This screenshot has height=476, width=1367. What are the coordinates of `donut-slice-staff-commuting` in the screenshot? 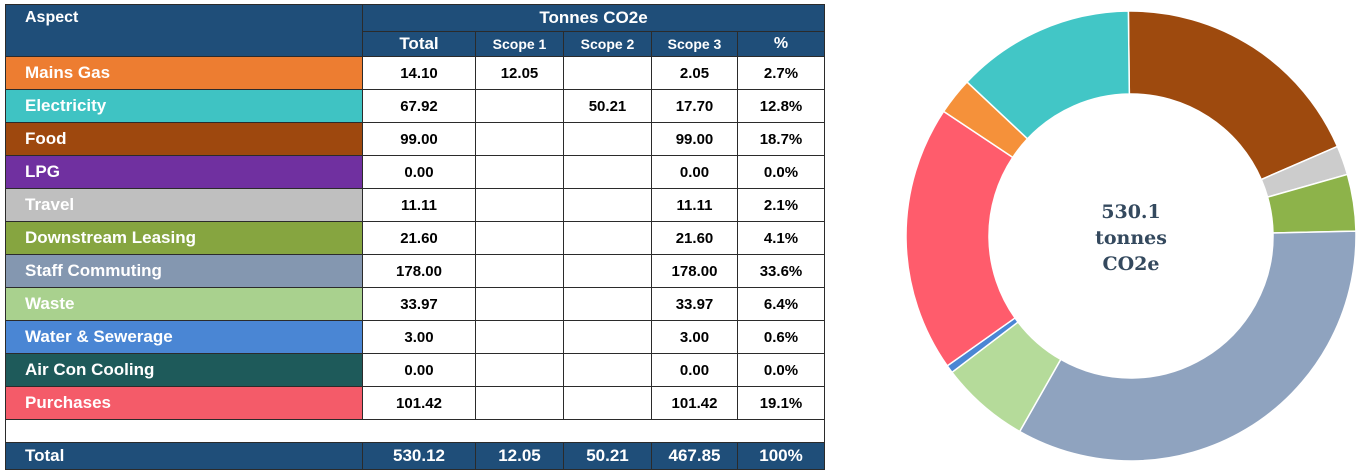 It's located at (1187, 346).